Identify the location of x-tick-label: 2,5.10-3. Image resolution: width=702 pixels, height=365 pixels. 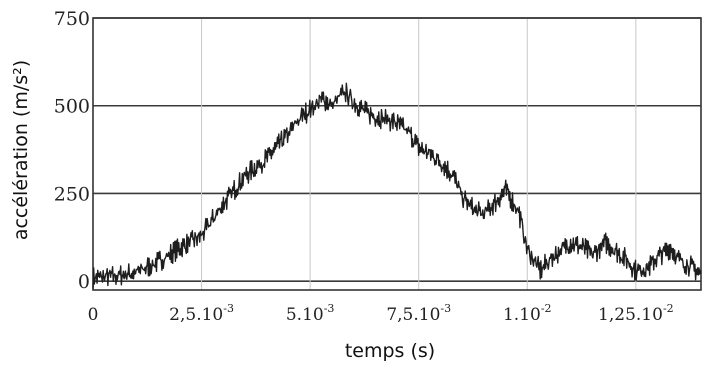
(201, 313).